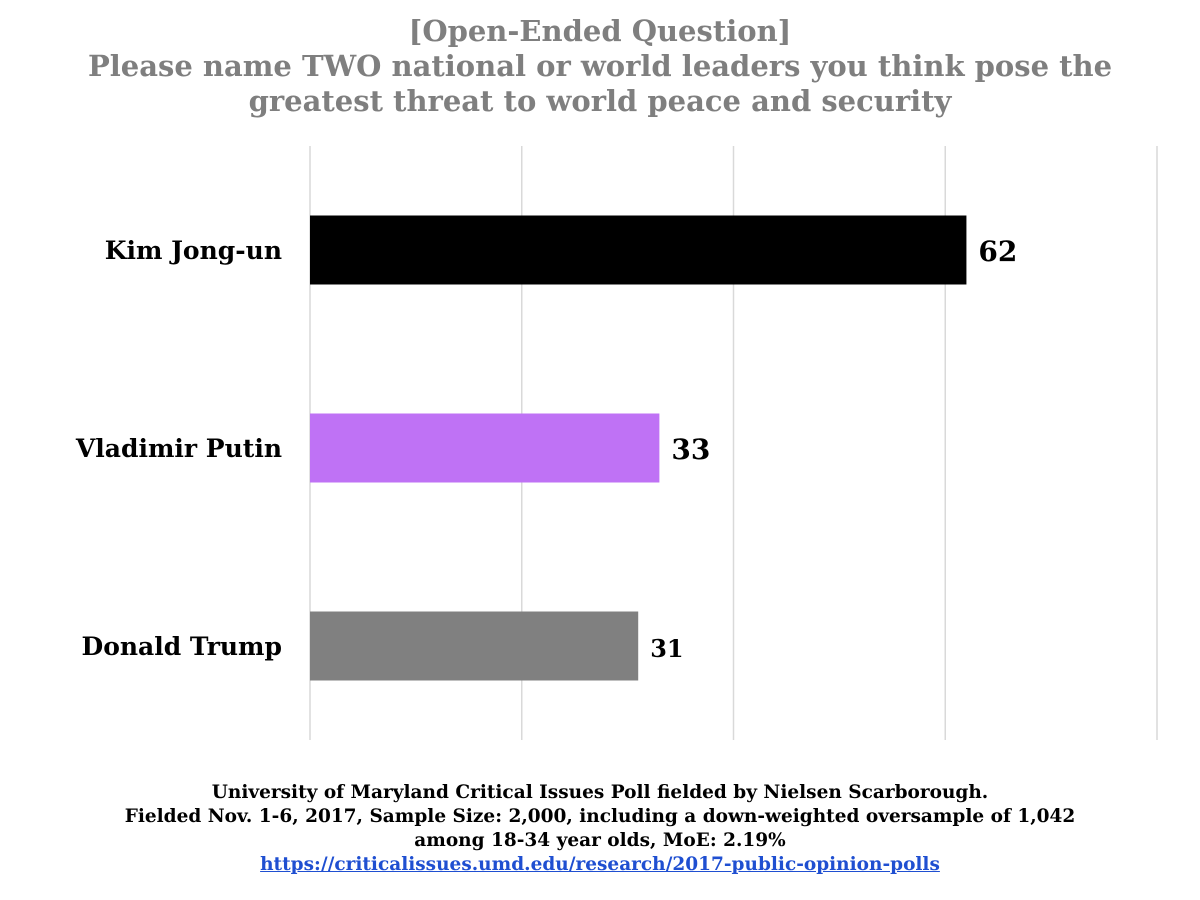 This screenshot has width=1200, height=900. Describe the element at coordinates (178, 448) in the screenshot. I see `category-label: Vladimir Putin` at that location.